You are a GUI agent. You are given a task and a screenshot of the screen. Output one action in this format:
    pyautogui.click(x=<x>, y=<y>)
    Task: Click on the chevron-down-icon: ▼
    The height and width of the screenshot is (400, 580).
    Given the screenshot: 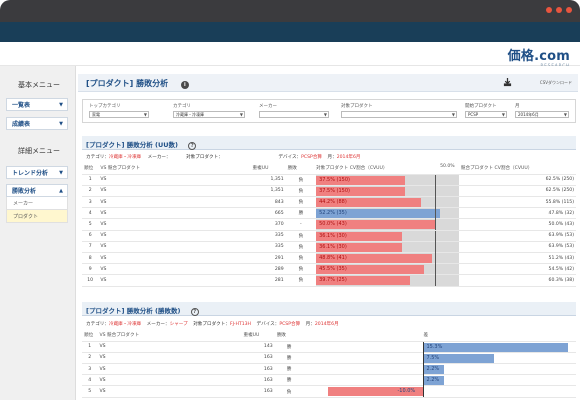 What is the action you would take?
    pyautogui.click(x=61, y=172)
    